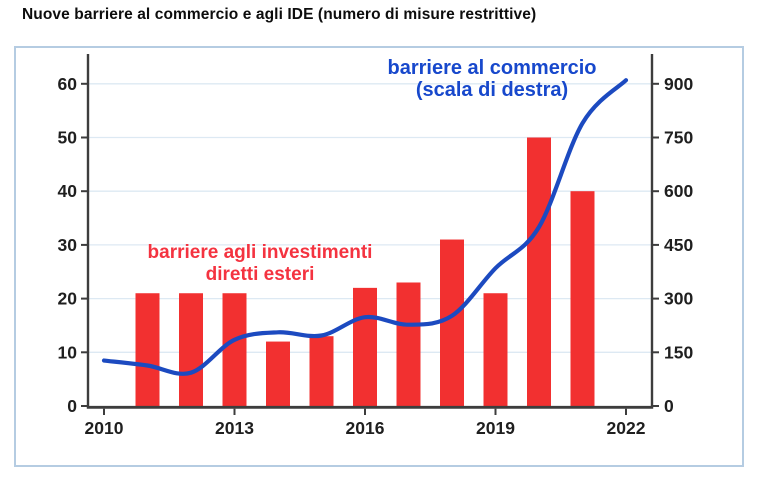 This screenshot has height=482, width=760. What do you see at coordinates (321, 371) in the screenshot?
I see `bar-2015` at bounding box center [321, 371].